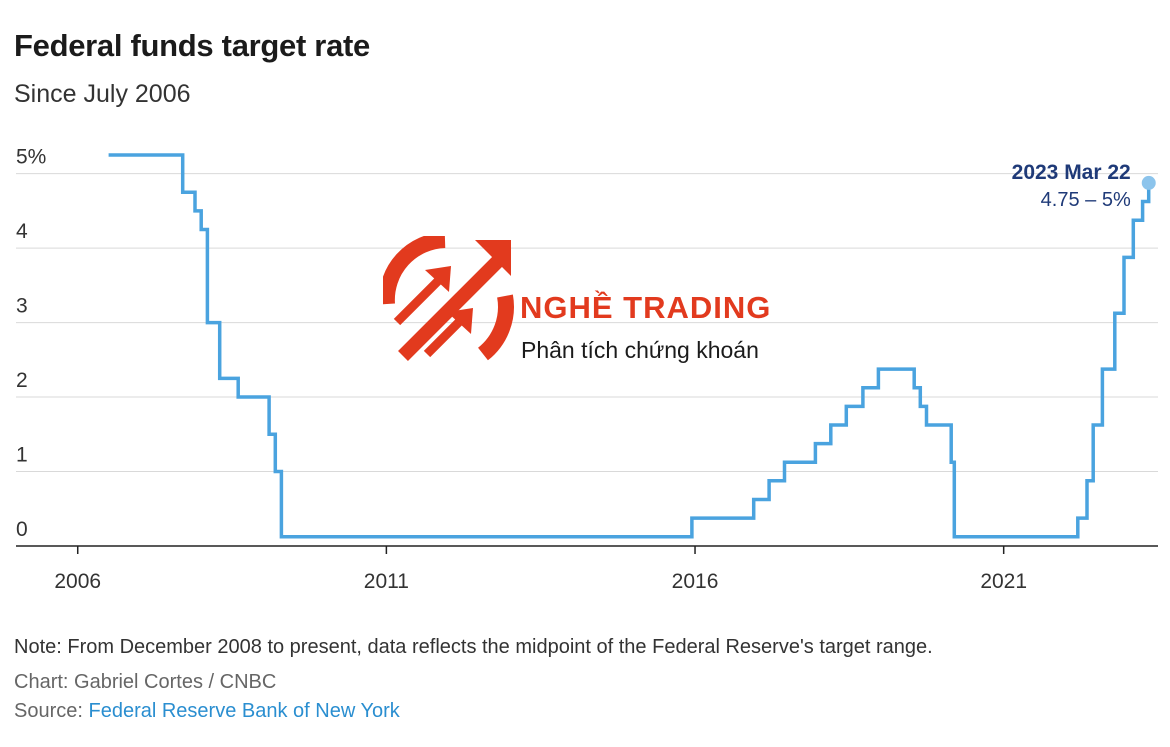  What do you see at coordinates (22, 380) in the screenshot?
I see `y-tick-label: 2` at bounding box center [22, 380].